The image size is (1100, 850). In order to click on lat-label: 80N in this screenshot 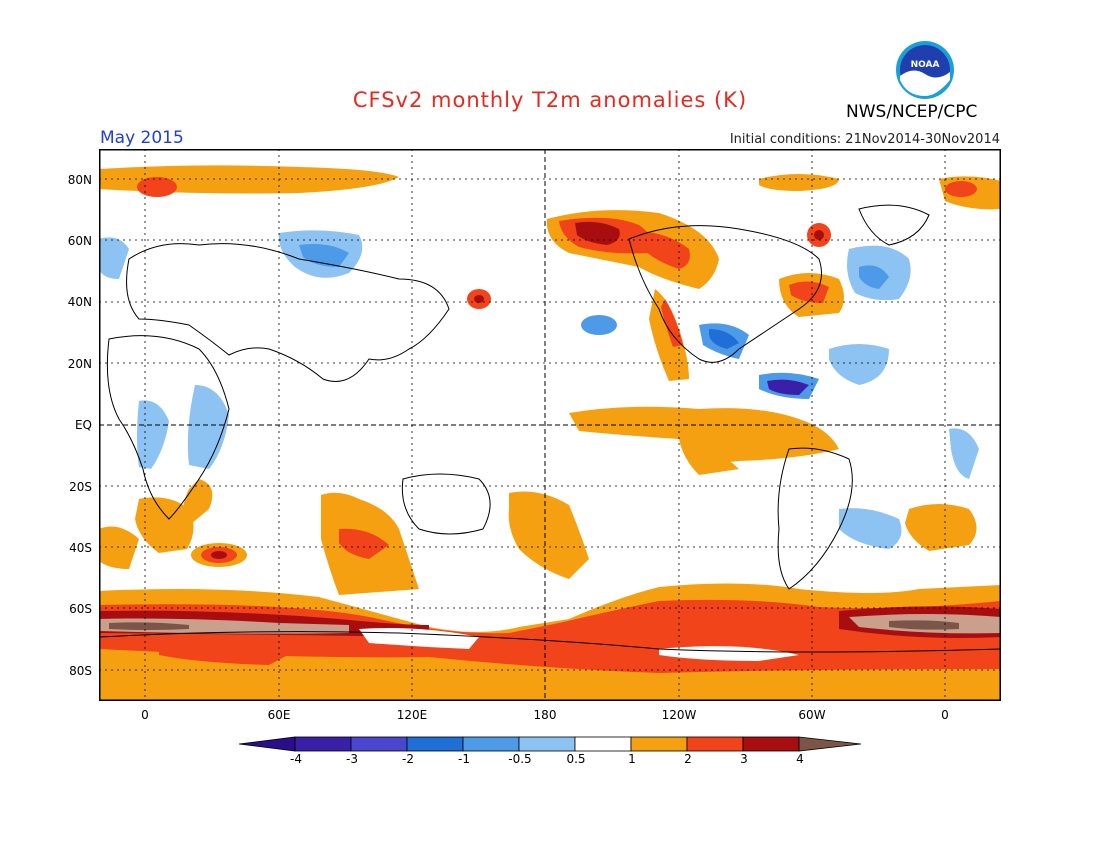, I will do `click(79, 180)`.